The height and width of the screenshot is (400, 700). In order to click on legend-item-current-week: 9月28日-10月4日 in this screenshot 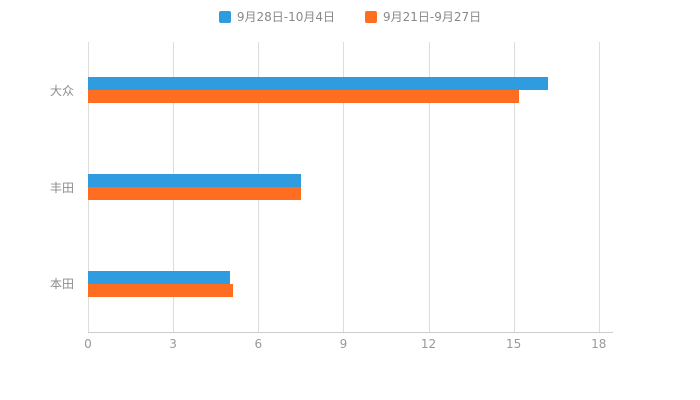, I will do `click(276, 16)`.